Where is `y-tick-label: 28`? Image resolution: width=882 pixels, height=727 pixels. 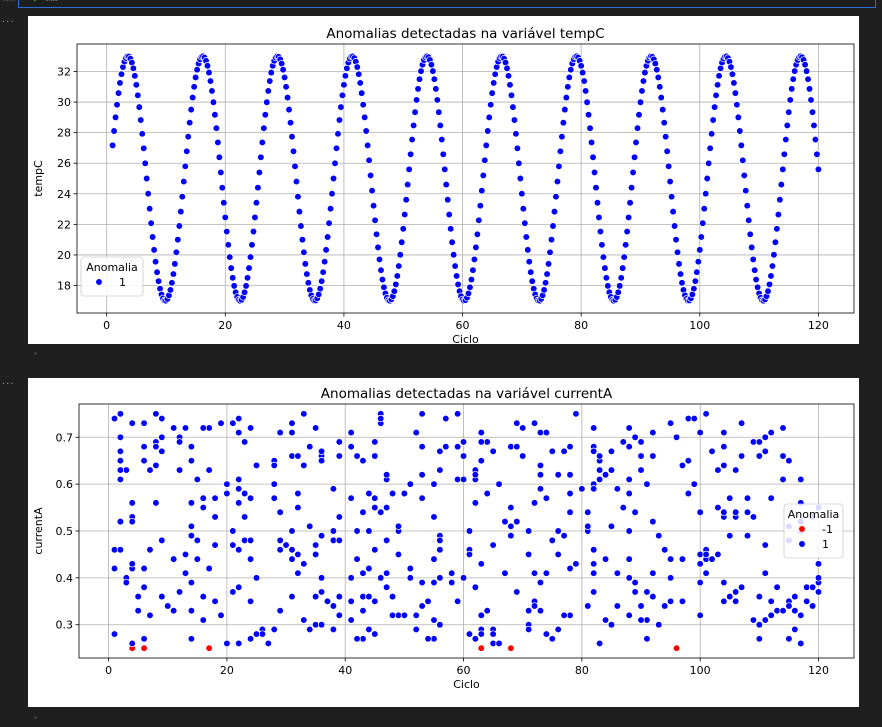 y-tick-label: 28 is located at coordinates (64, 133).